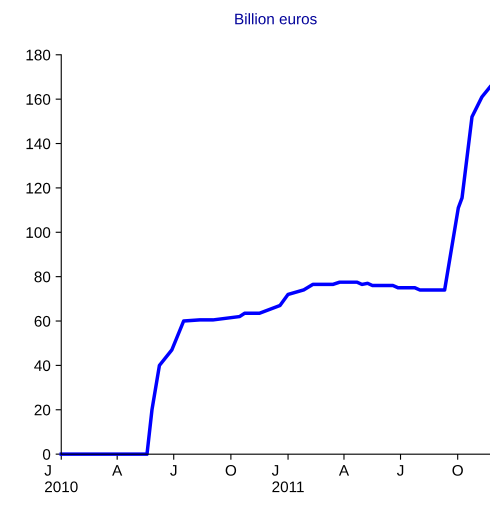 This screenshot has width=490, height=512. I want to click on y-tick-label: 80, so click(42, 277).